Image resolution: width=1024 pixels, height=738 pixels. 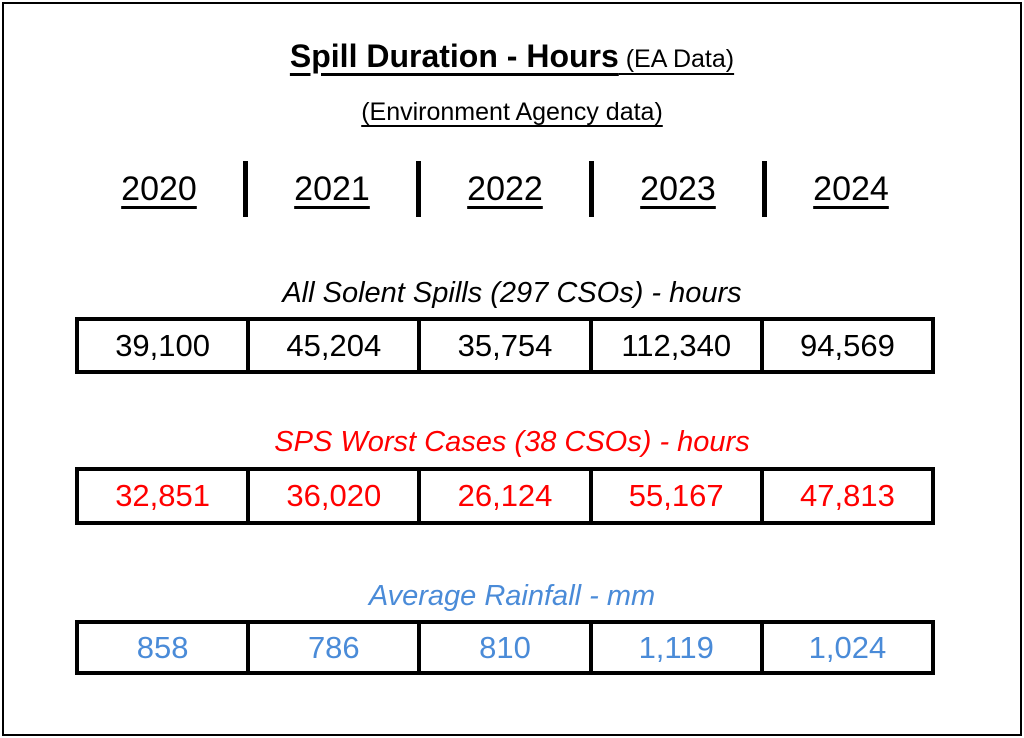 I want to click on table-cell: 112,340, so click(x=674, y=345).